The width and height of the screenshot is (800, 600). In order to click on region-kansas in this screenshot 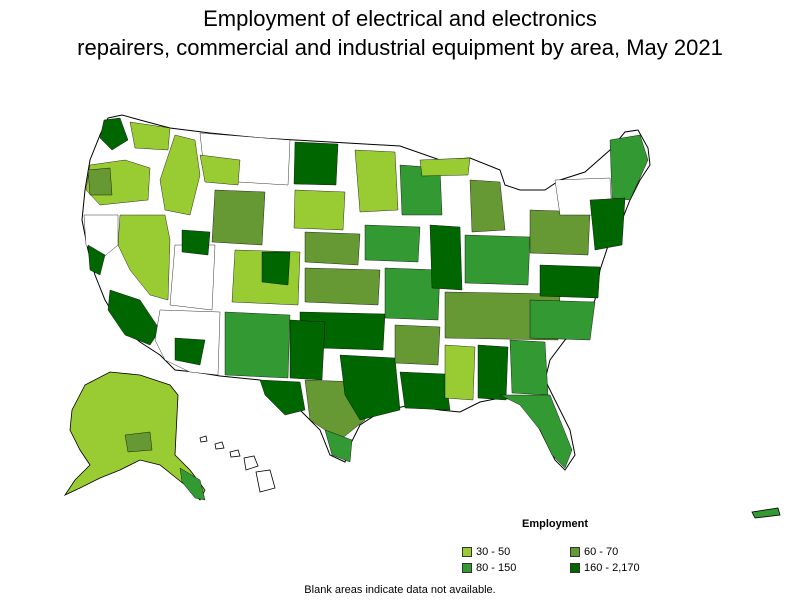, I will do `click(342, 286)`.